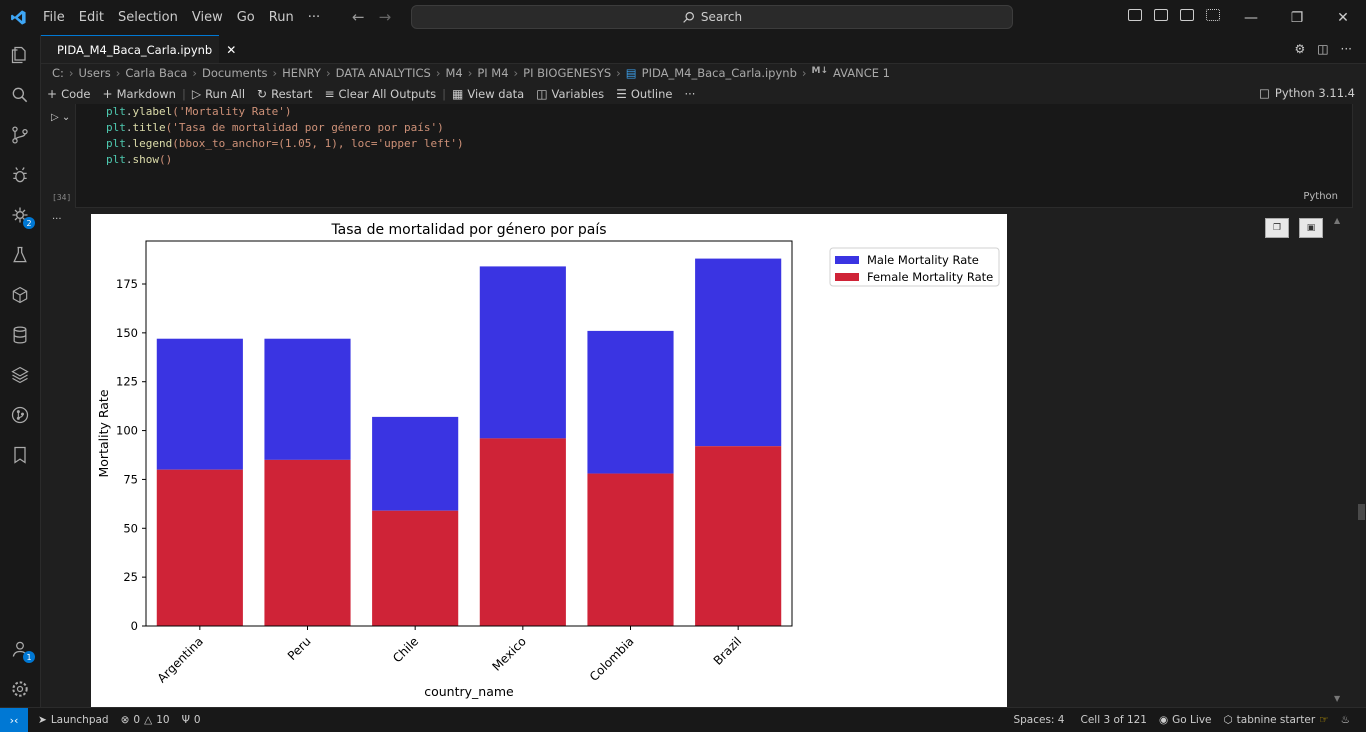 This screenshot has width=1366, height=732. Describe the element at coordinates (1277, 228) in the screenshot. I see `copy-output-icon: ❐` at that location.